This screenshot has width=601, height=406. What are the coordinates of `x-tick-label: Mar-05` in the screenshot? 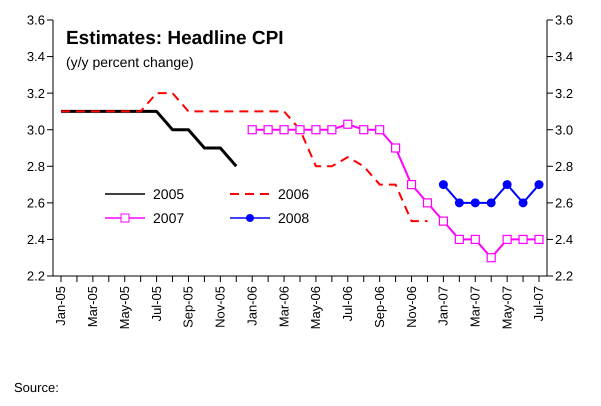 It's located at (92, 307).